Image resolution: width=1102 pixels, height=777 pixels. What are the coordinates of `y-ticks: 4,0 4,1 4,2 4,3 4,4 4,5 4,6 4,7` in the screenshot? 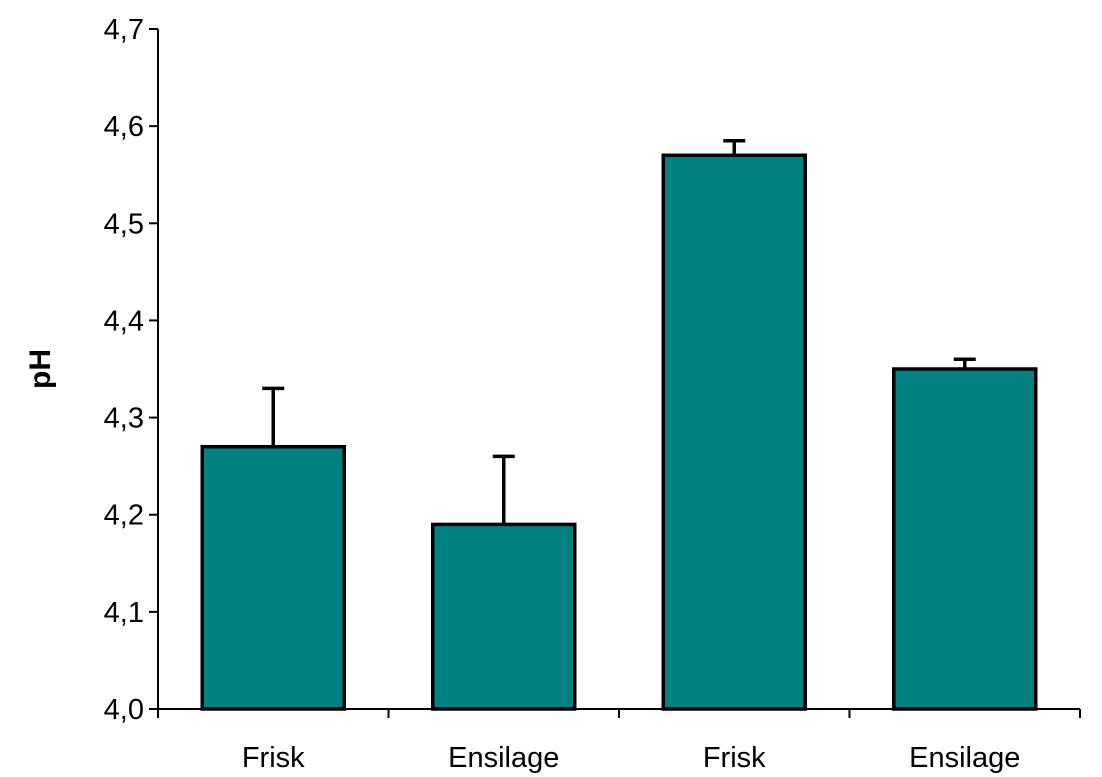 It's located at (131, 370).